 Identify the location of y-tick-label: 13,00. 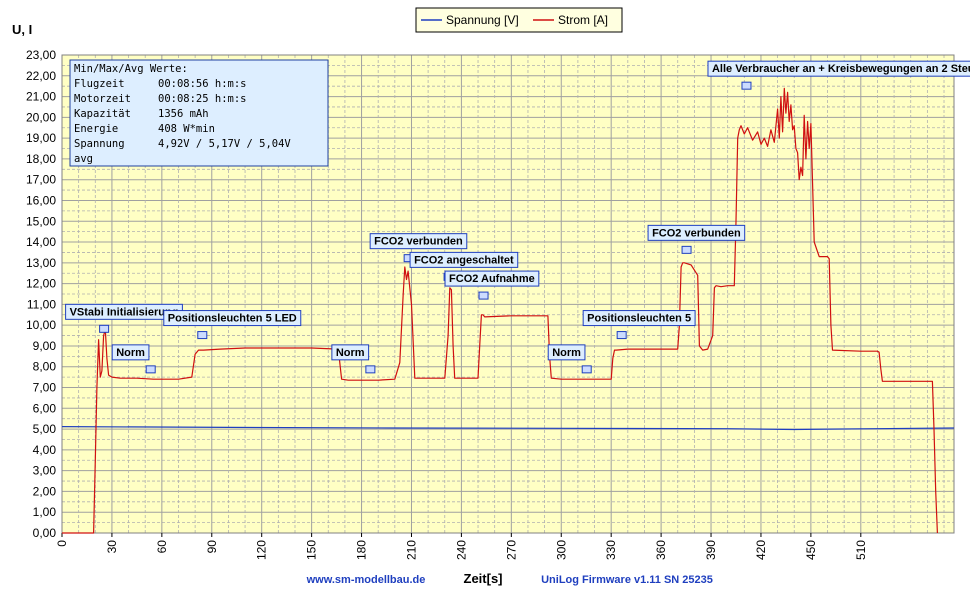
(41, 263).